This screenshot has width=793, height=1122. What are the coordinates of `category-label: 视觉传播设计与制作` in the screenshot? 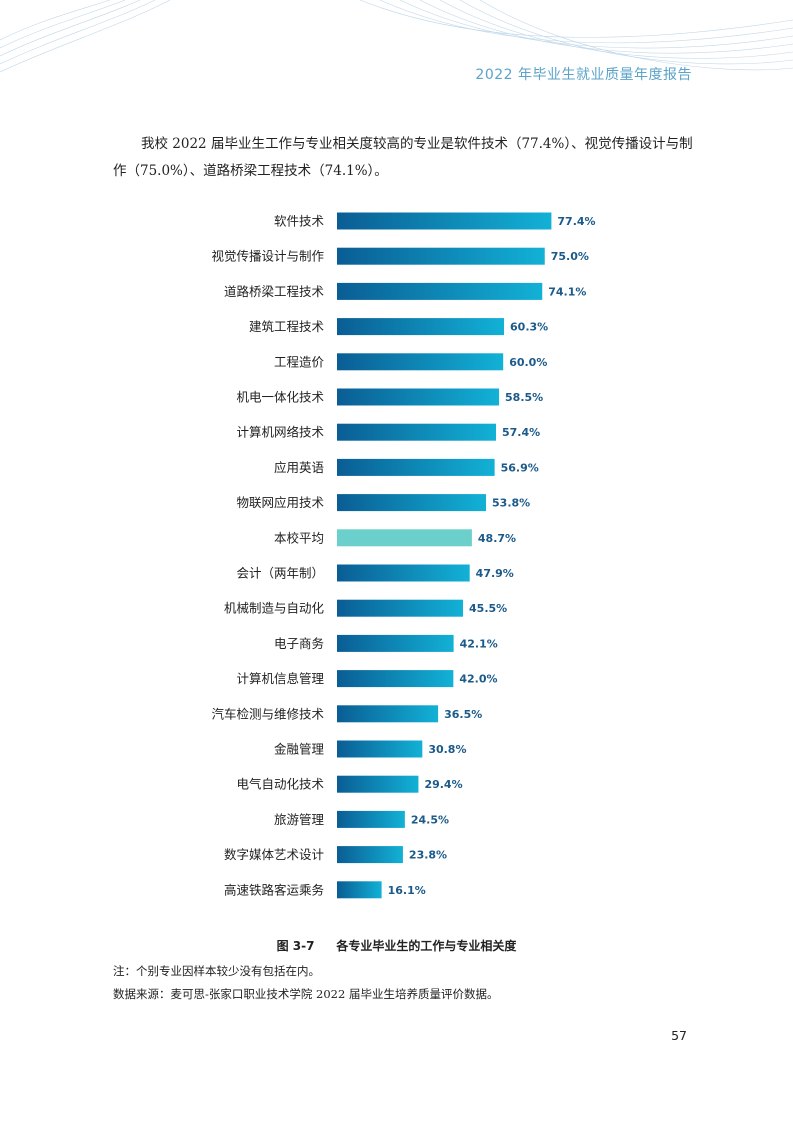 It's located at (267, 256).